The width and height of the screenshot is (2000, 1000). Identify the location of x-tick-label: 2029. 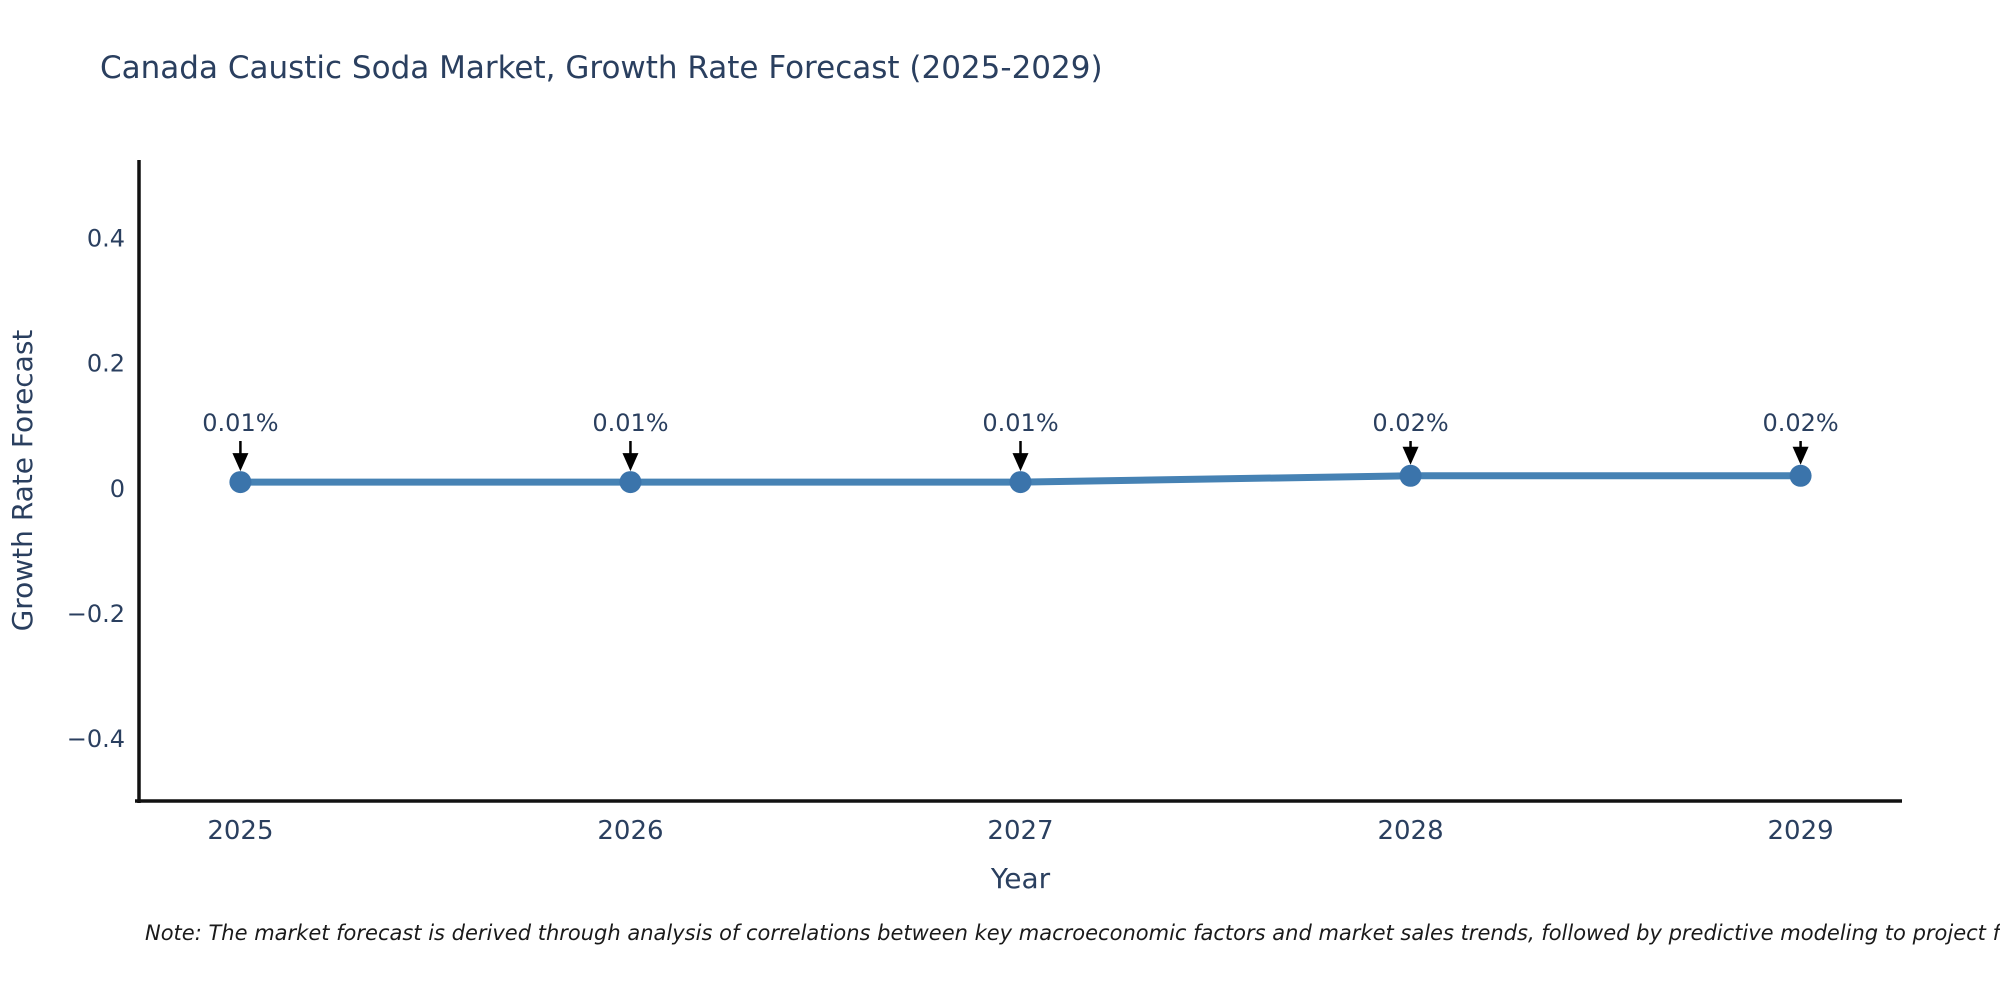
(1801, 831).